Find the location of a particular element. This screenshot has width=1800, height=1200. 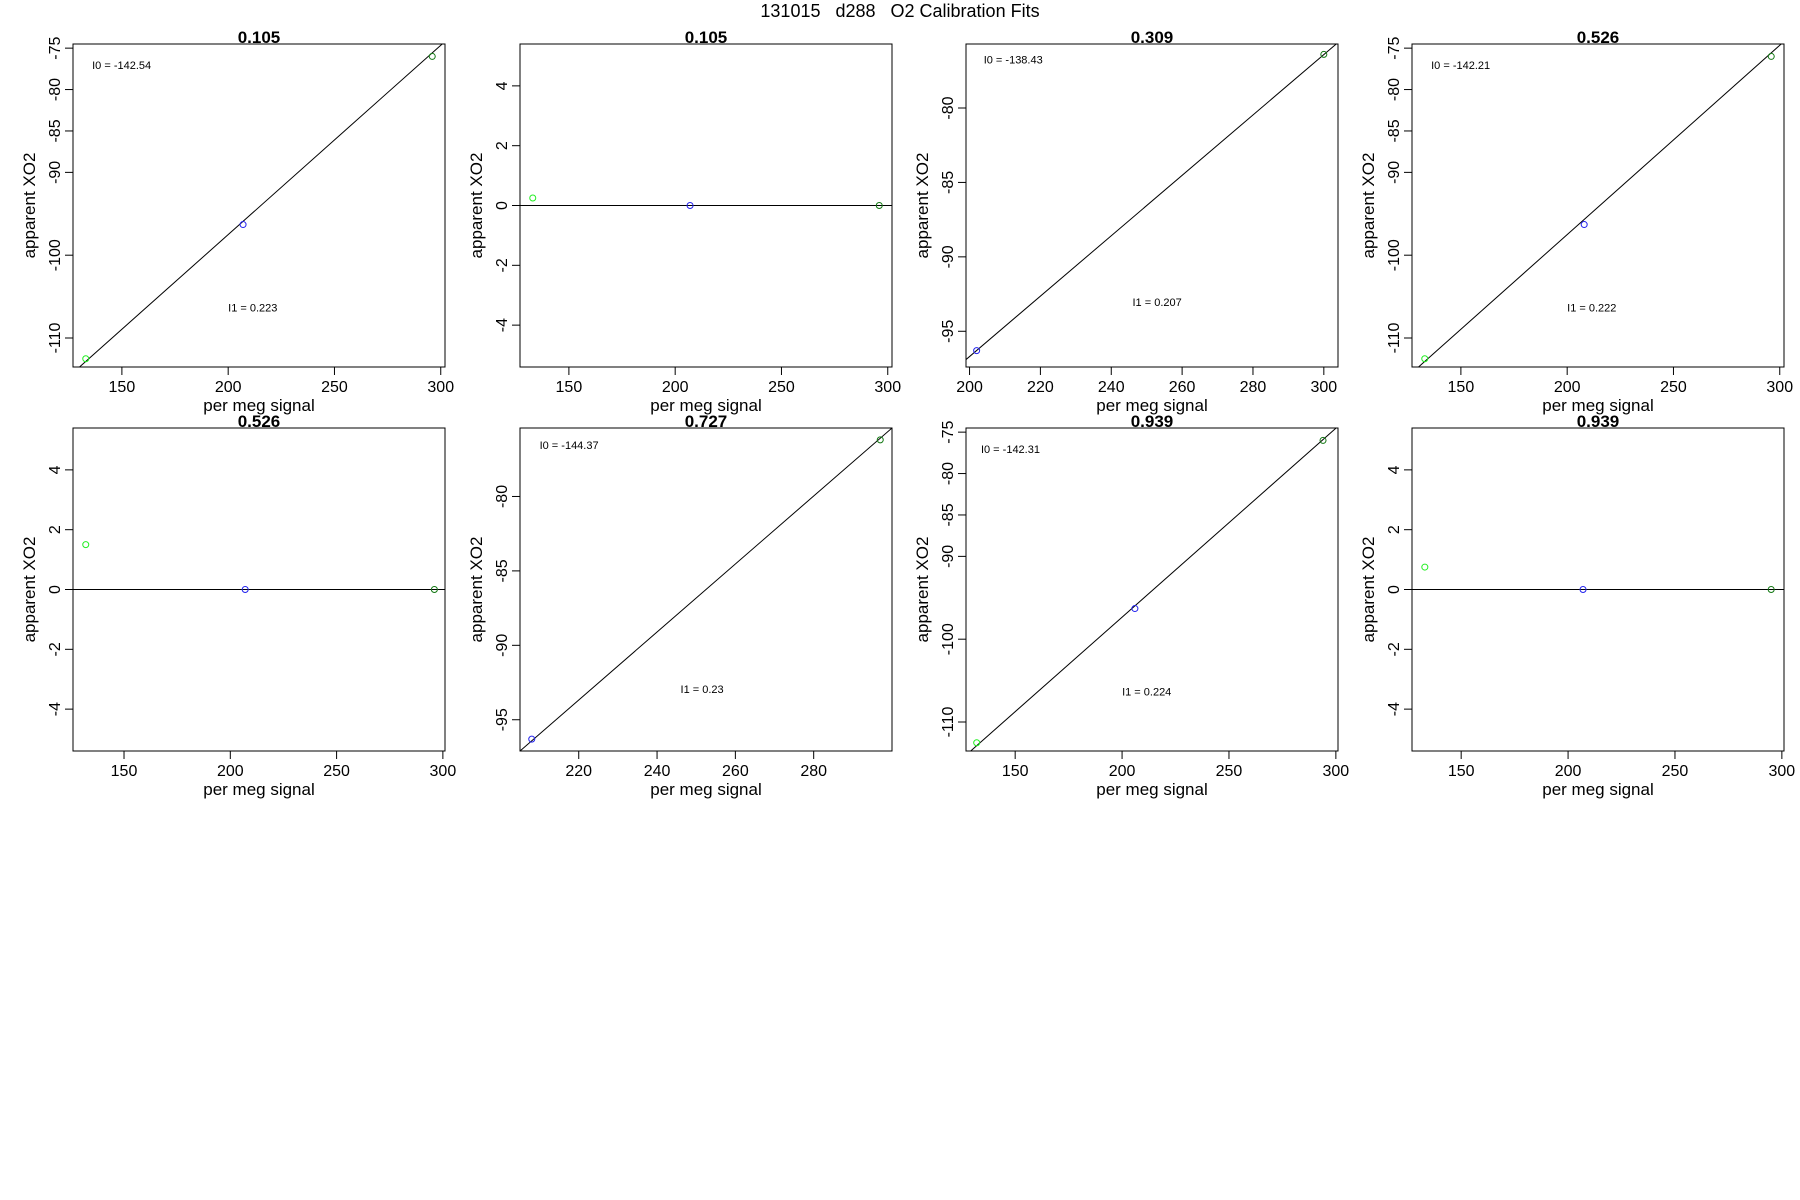

x-tick-label: 220 is located at coordinates (1040, 387).